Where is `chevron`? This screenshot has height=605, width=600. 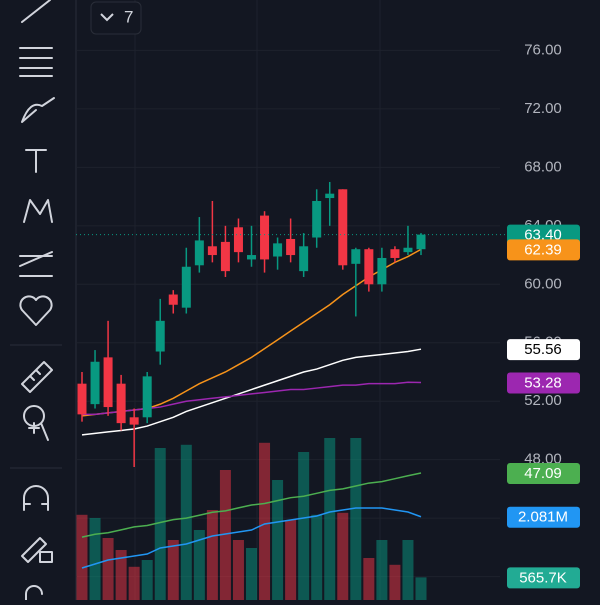 chevron is located at coordinates (107, 17).